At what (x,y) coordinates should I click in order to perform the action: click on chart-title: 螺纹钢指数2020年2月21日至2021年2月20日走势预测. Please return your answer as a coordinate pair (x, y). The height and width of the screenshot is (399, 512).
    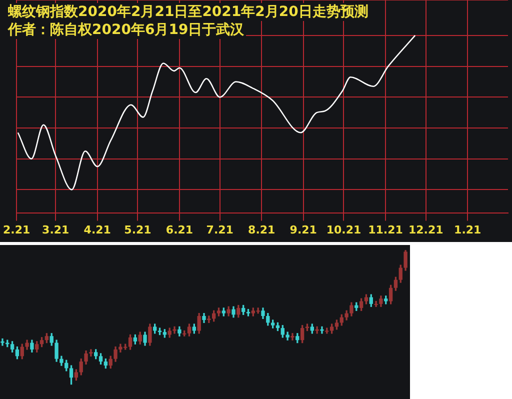
    Looking at the image, I should click on (188, 12).